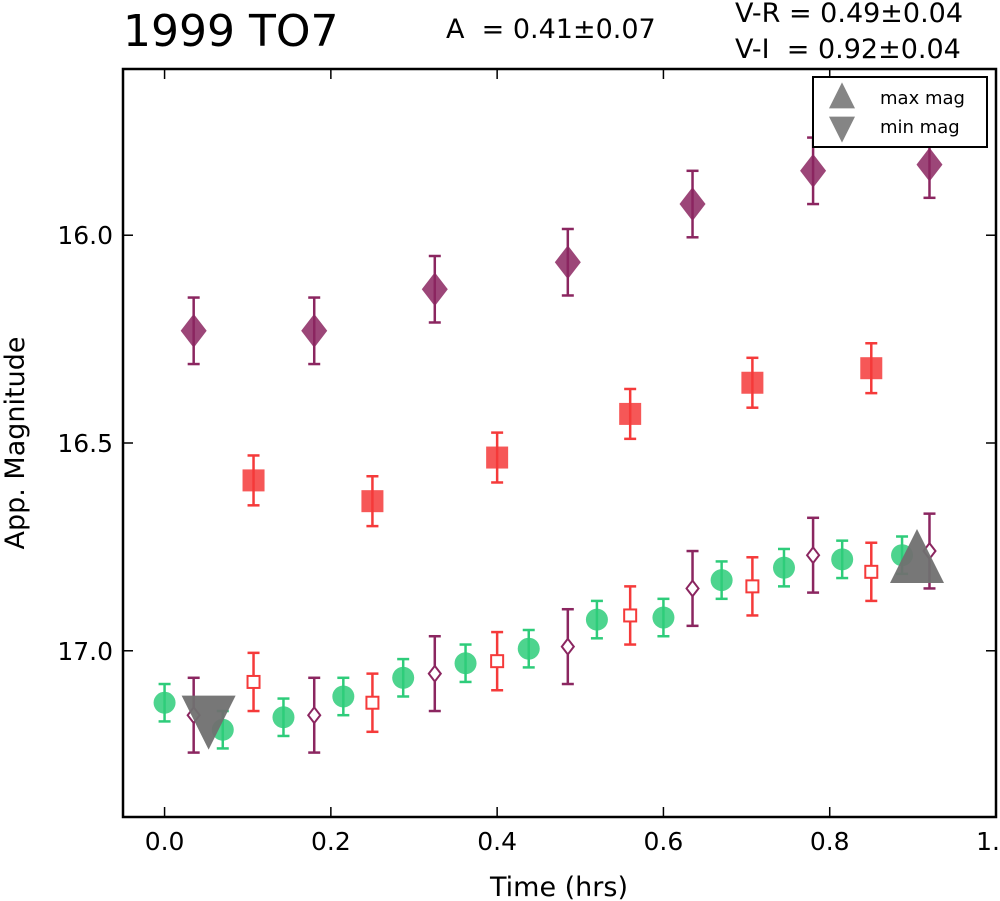  What do you see at coordinates (900, 112) in the screenshot?
I see `legend: max mag min mag` at bounding box center [900, 112].